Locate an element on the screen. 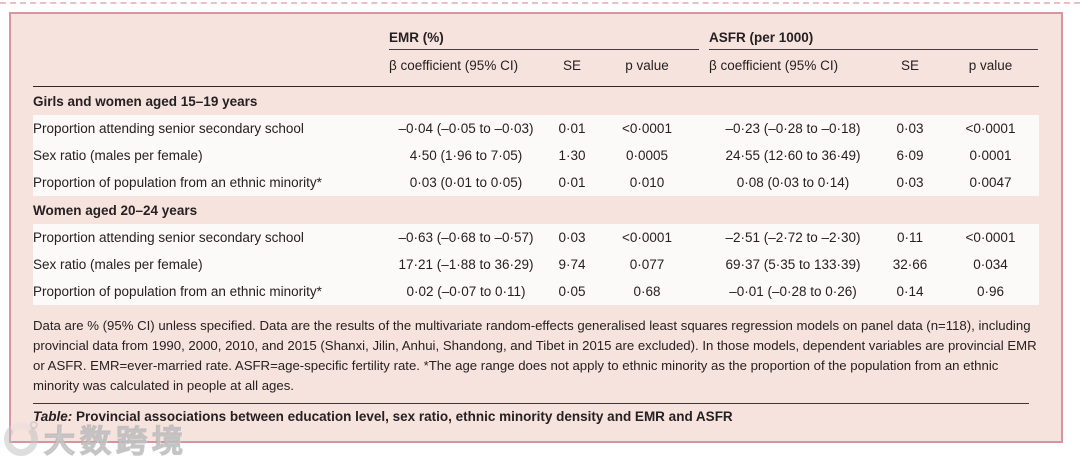 The width and height of the screenshot is (1080, 462). group-header-asfr: ASFR (per 1000) is located at coordinates (873, 40).